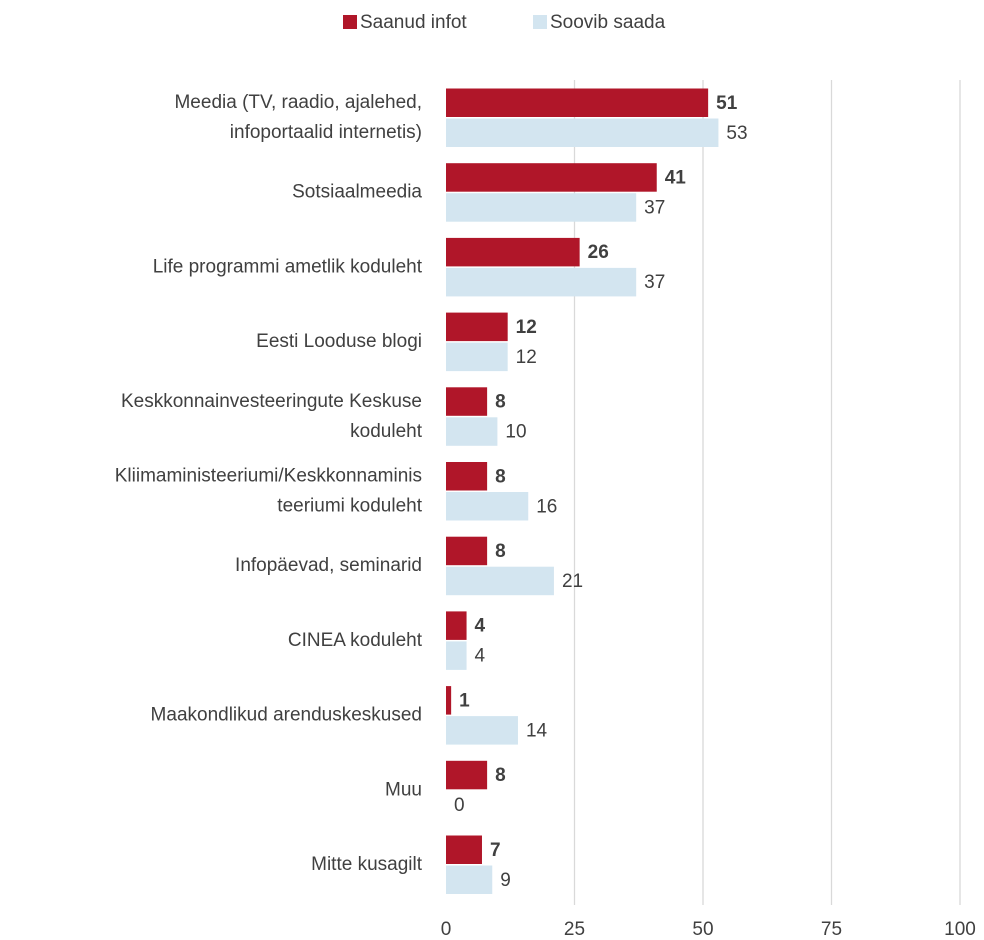 The image size is (984, 940). I want to click on data-label: 41, so click(676, 177).